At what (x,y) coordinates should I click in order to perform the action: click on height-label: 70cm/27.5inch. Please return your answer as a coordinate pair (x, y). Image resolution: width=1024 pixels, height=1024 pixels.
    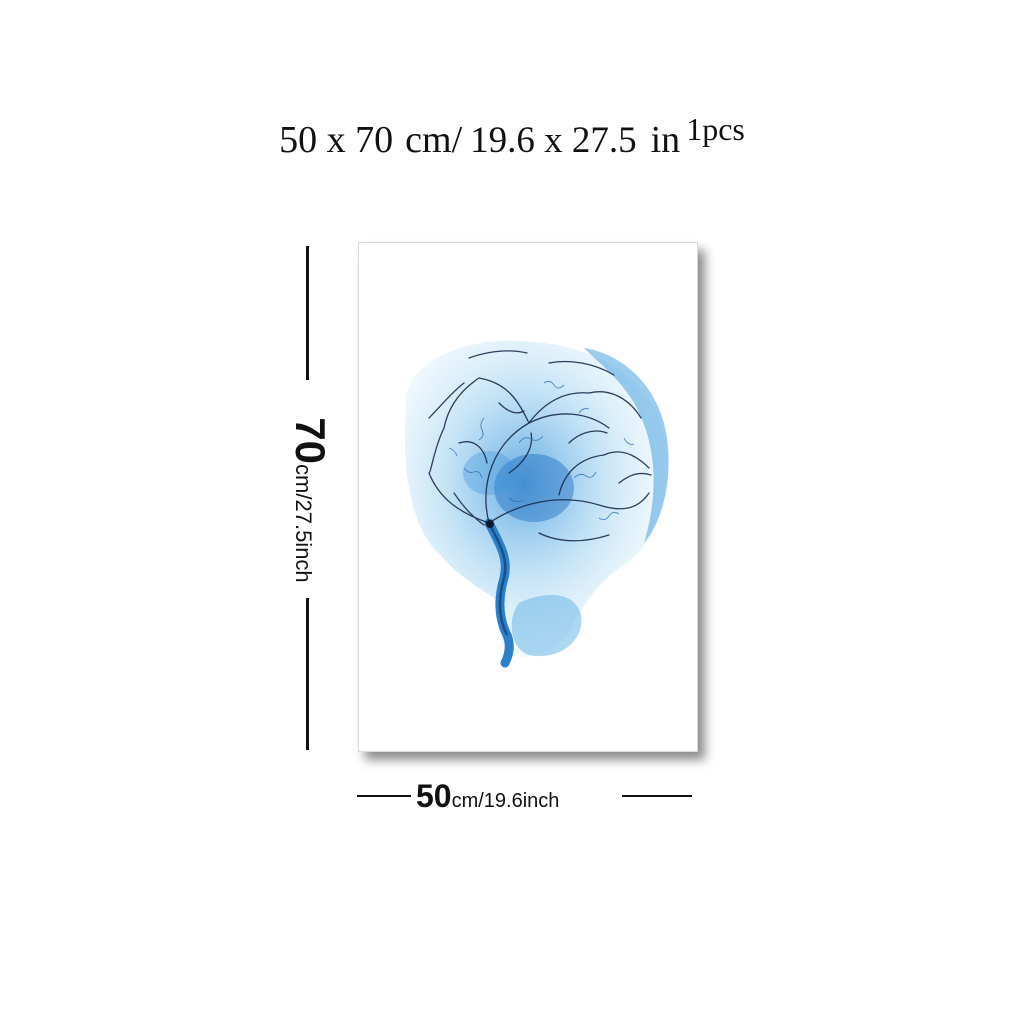
    Looking at the image, I should click on (310, 499).